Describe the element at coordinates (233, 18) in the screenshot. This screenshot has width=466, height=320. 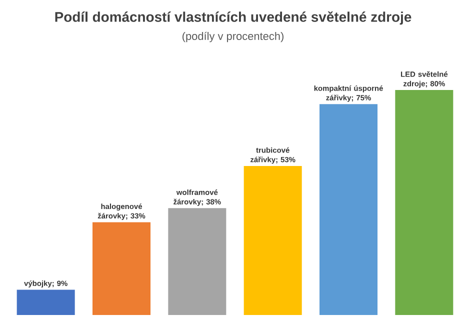
I see `chart-title: Podíl domácností vlastnících uvedené světelné zdroje` at that location.